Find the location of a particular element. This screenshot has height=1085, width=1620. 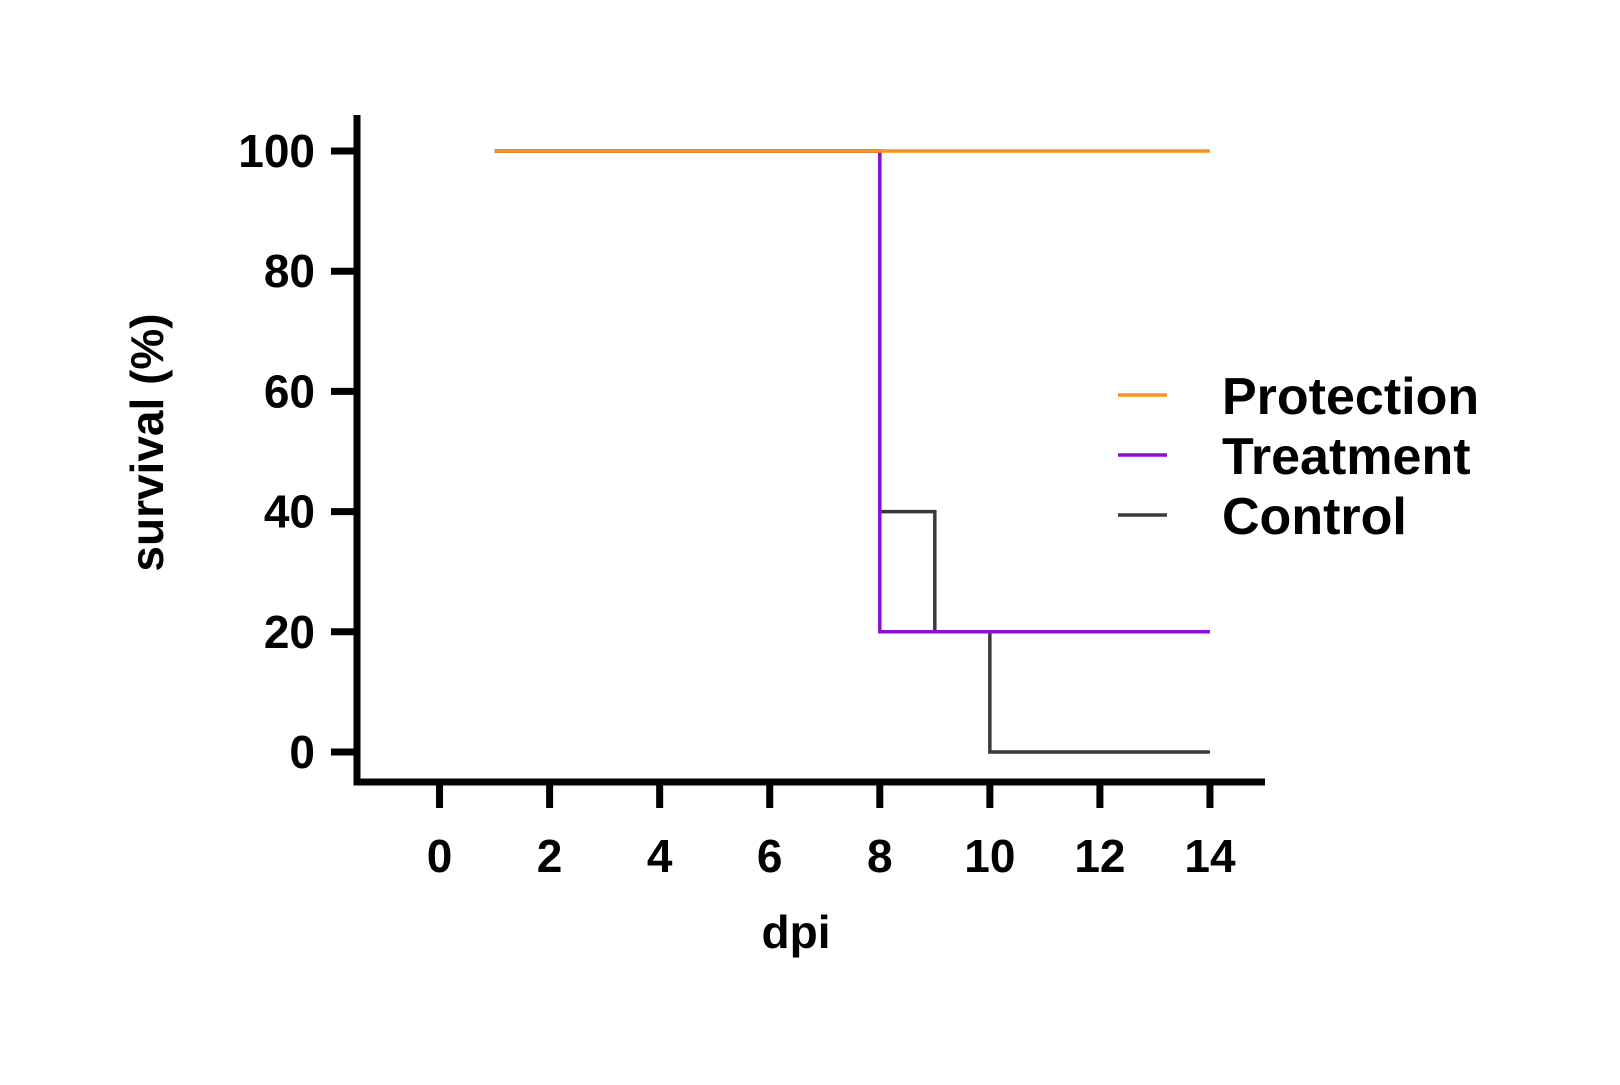

x-tick-label: 10 is located at coordinates (989, 856).